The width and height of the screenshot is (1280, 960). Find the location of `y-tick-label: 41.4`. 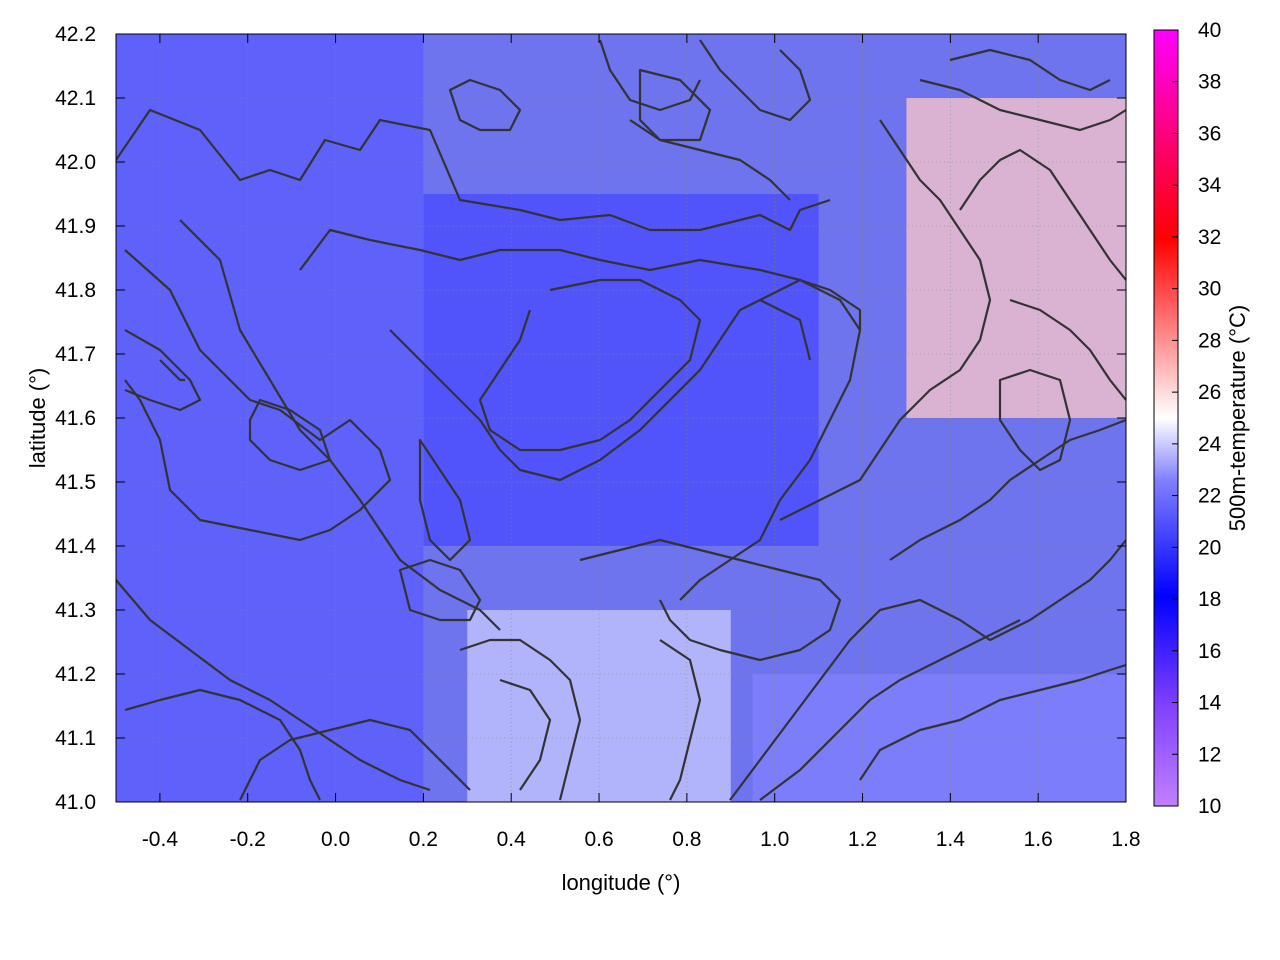

y-tick-label: 41.4 is located at coordinates (75, 546).